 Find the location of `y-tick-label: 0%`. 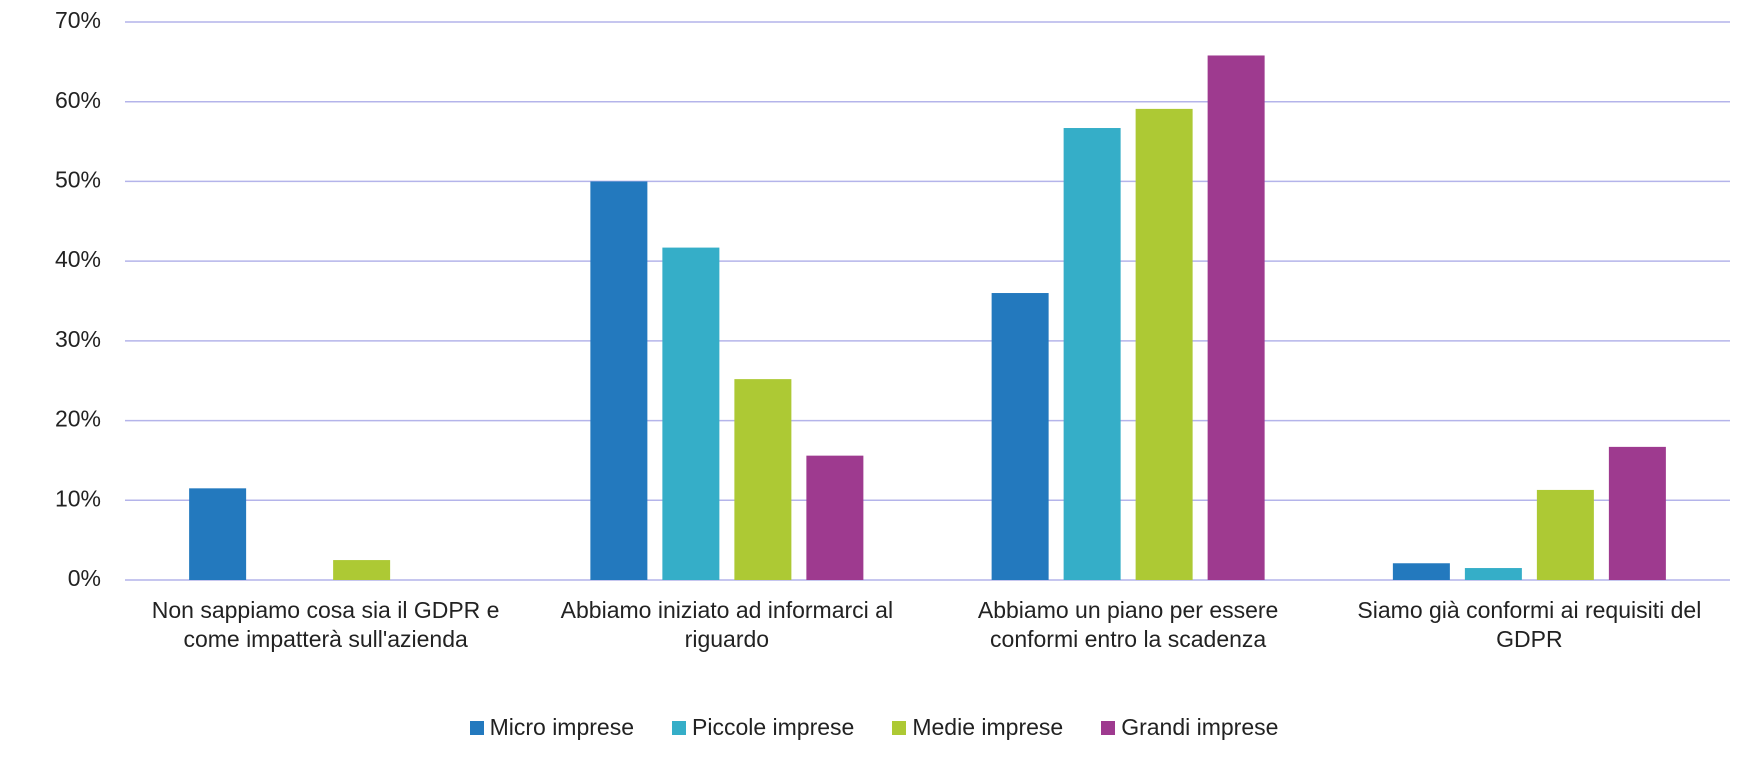

y-tick-label: 0% is located at coordinates (84, 578).